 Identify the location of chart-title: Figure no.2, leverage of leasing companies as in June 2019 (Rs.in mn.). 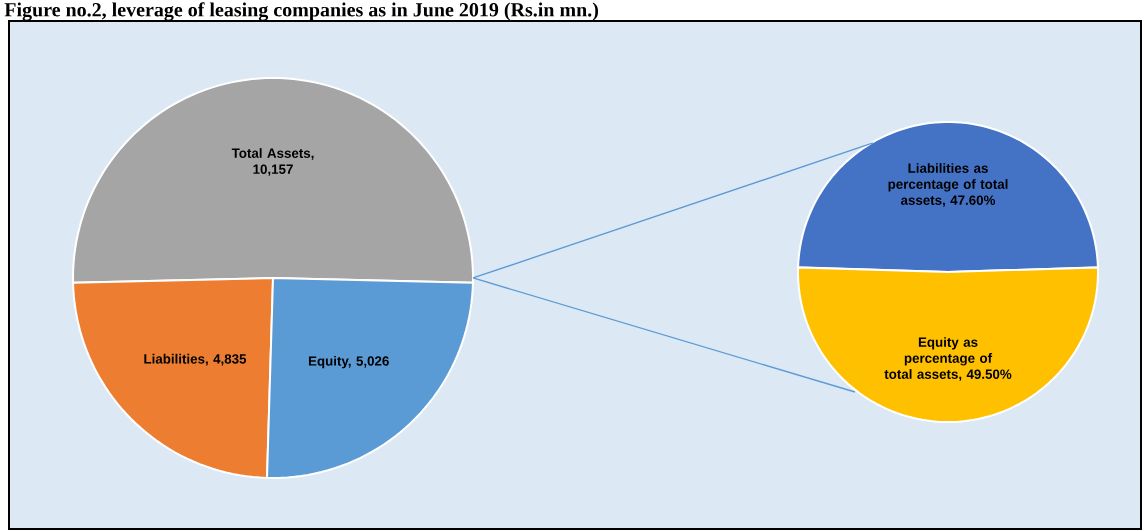
(301, 11).